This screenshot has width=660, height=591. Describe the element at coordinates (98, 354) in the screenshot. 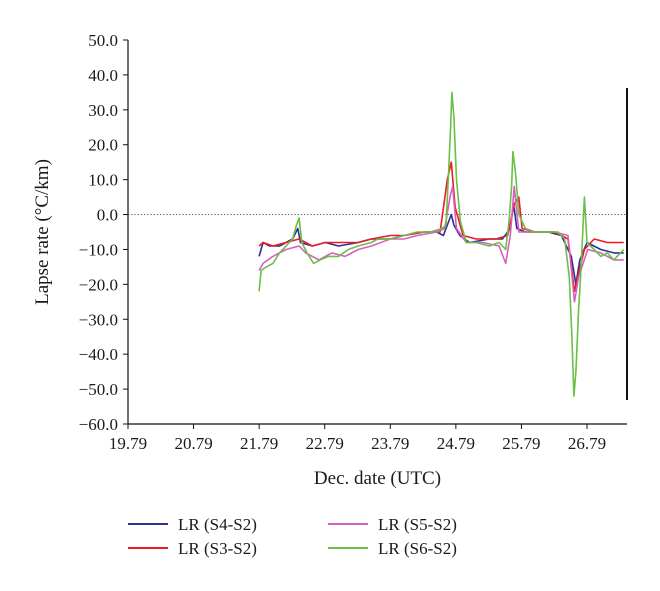

I see `y-tick-label: −40.0` at that location.